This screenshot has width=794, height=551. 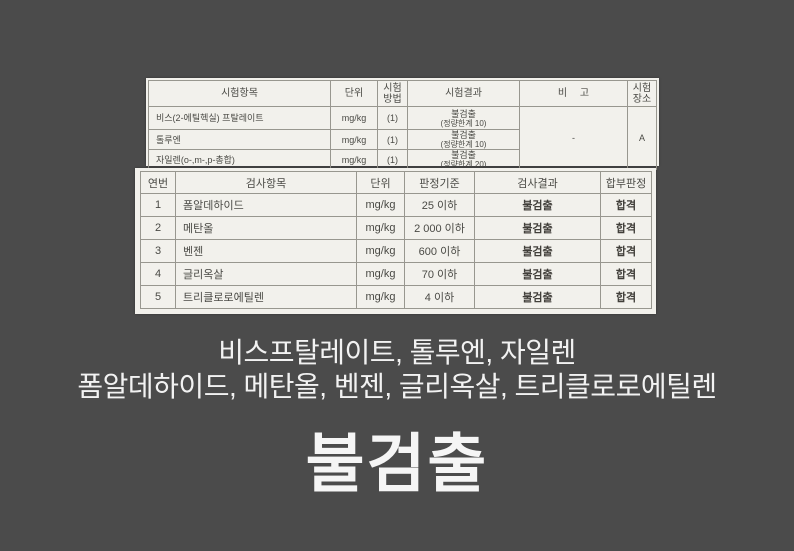 I want to click on table-row: 3 벤젠 mg/kg 600 이하 불검출 합격, so click(x=396, y=251).